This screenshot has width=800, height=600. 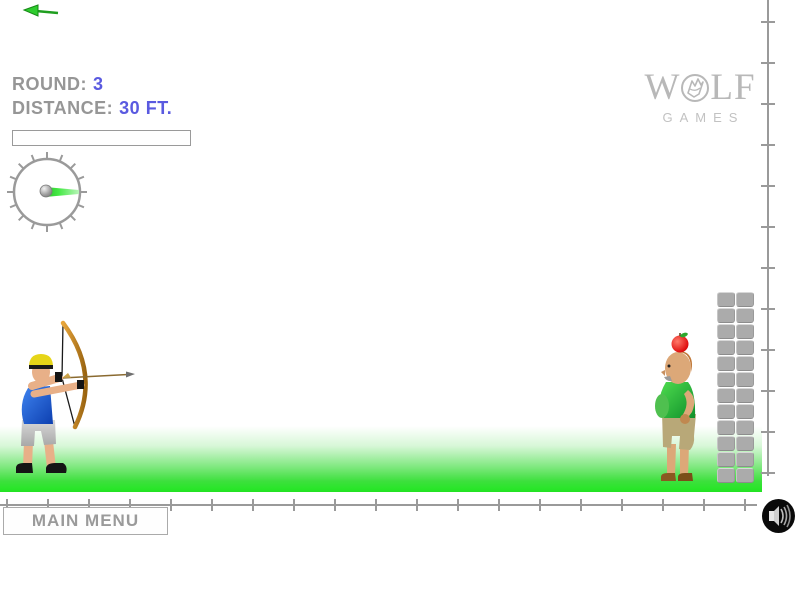 What do you see at coordinates (80, 384) in the screenshot?
I see `archer-front-glove` at bounding box center [80, 384].